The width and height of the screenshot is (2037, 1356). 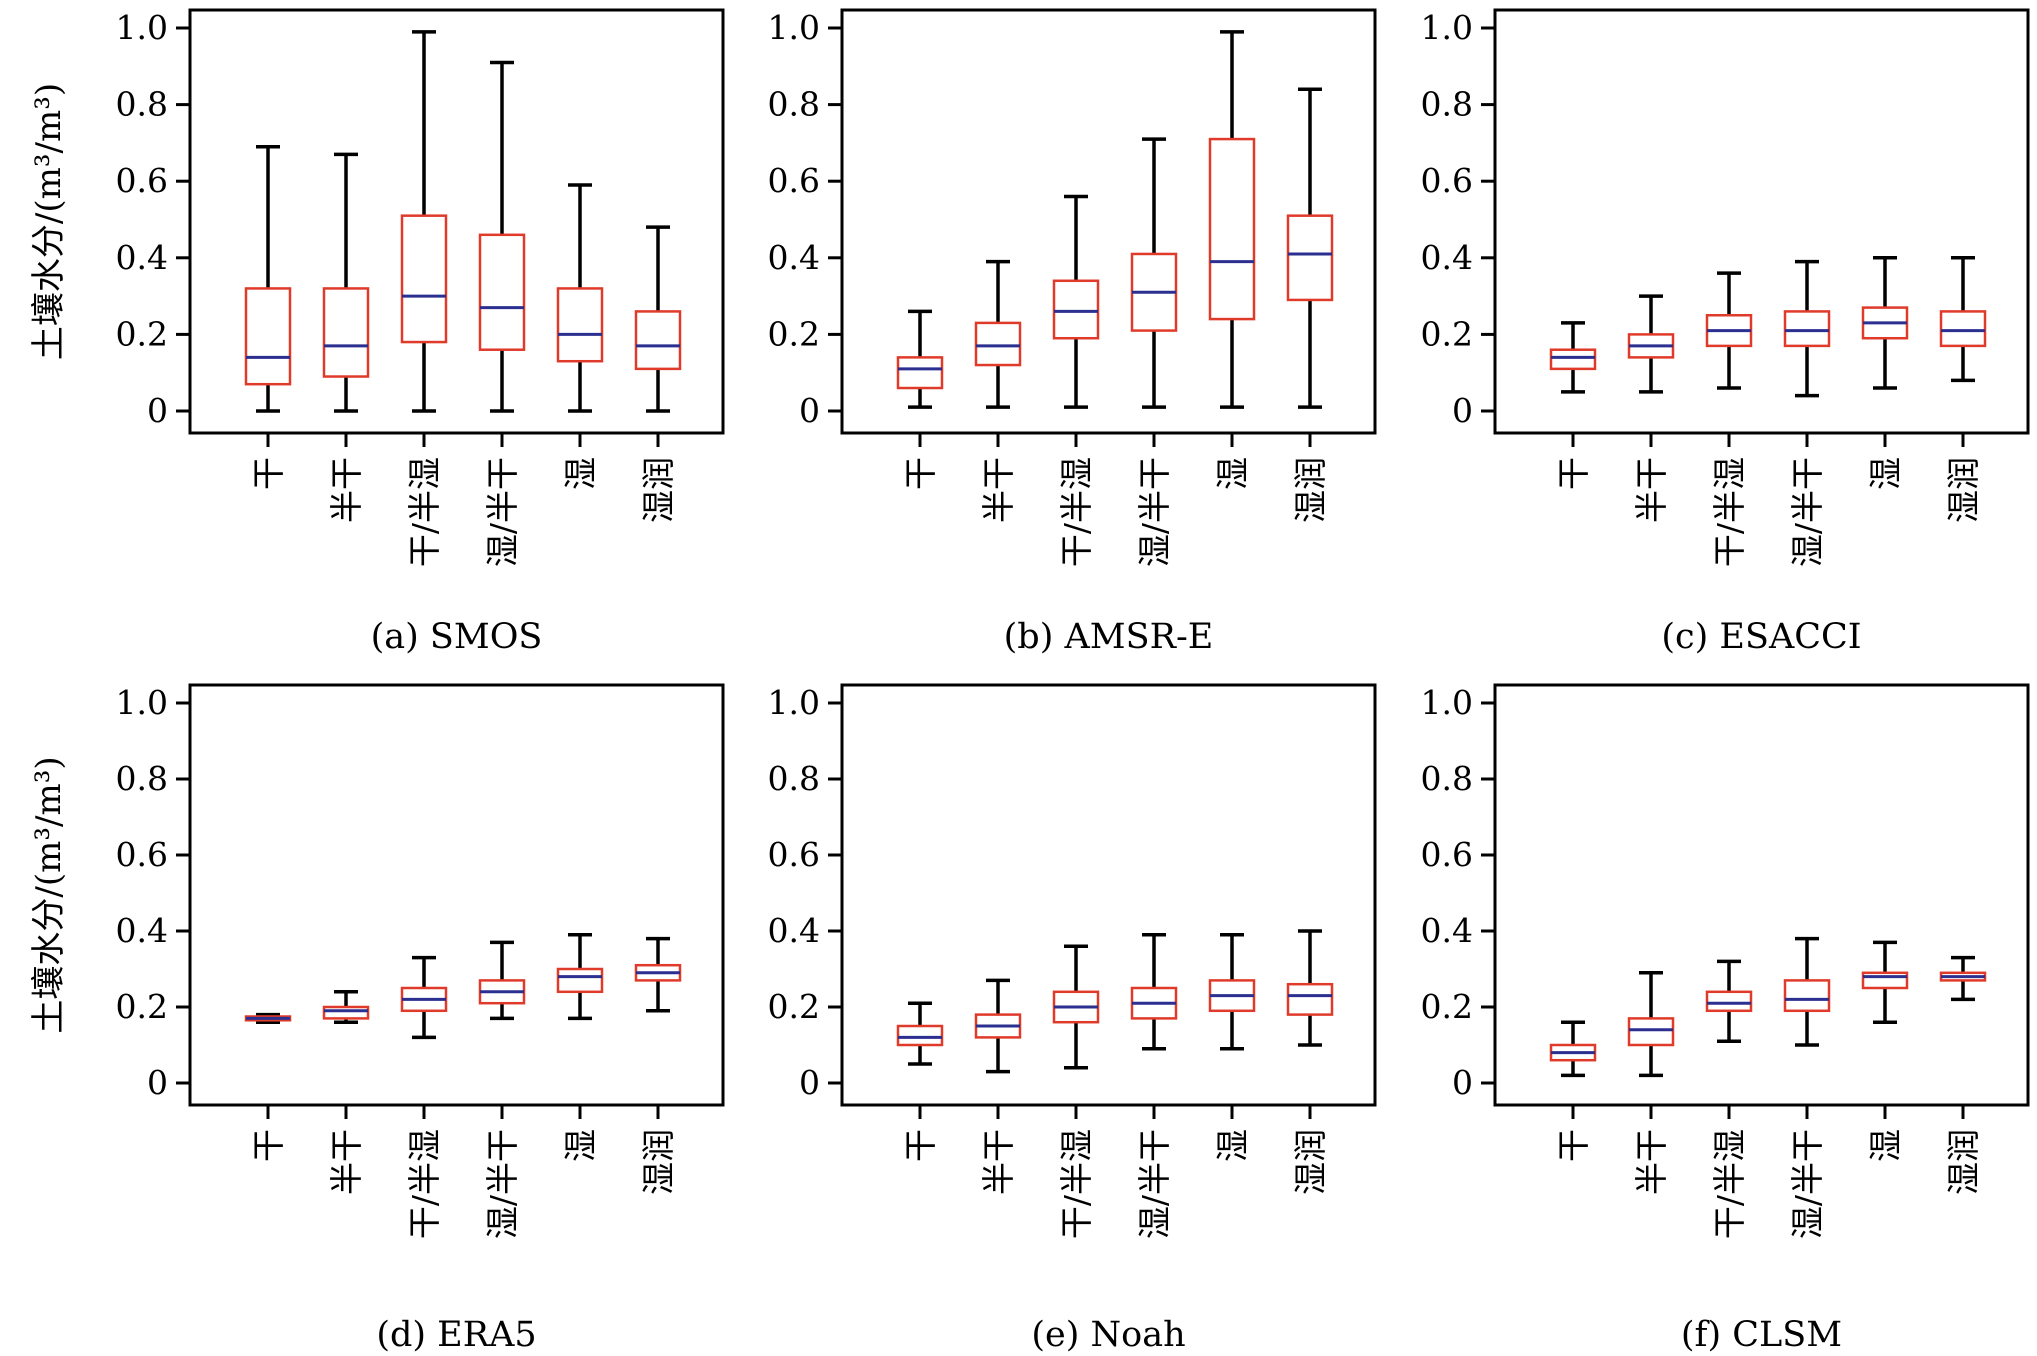 I want to click on panel-3: 0 0.2 0.4 0.6 0.8 1.0 干 半干 干/半湿 湿/半干 湿 湿润 (c) ESACCI, so click(x=1725, y=332).